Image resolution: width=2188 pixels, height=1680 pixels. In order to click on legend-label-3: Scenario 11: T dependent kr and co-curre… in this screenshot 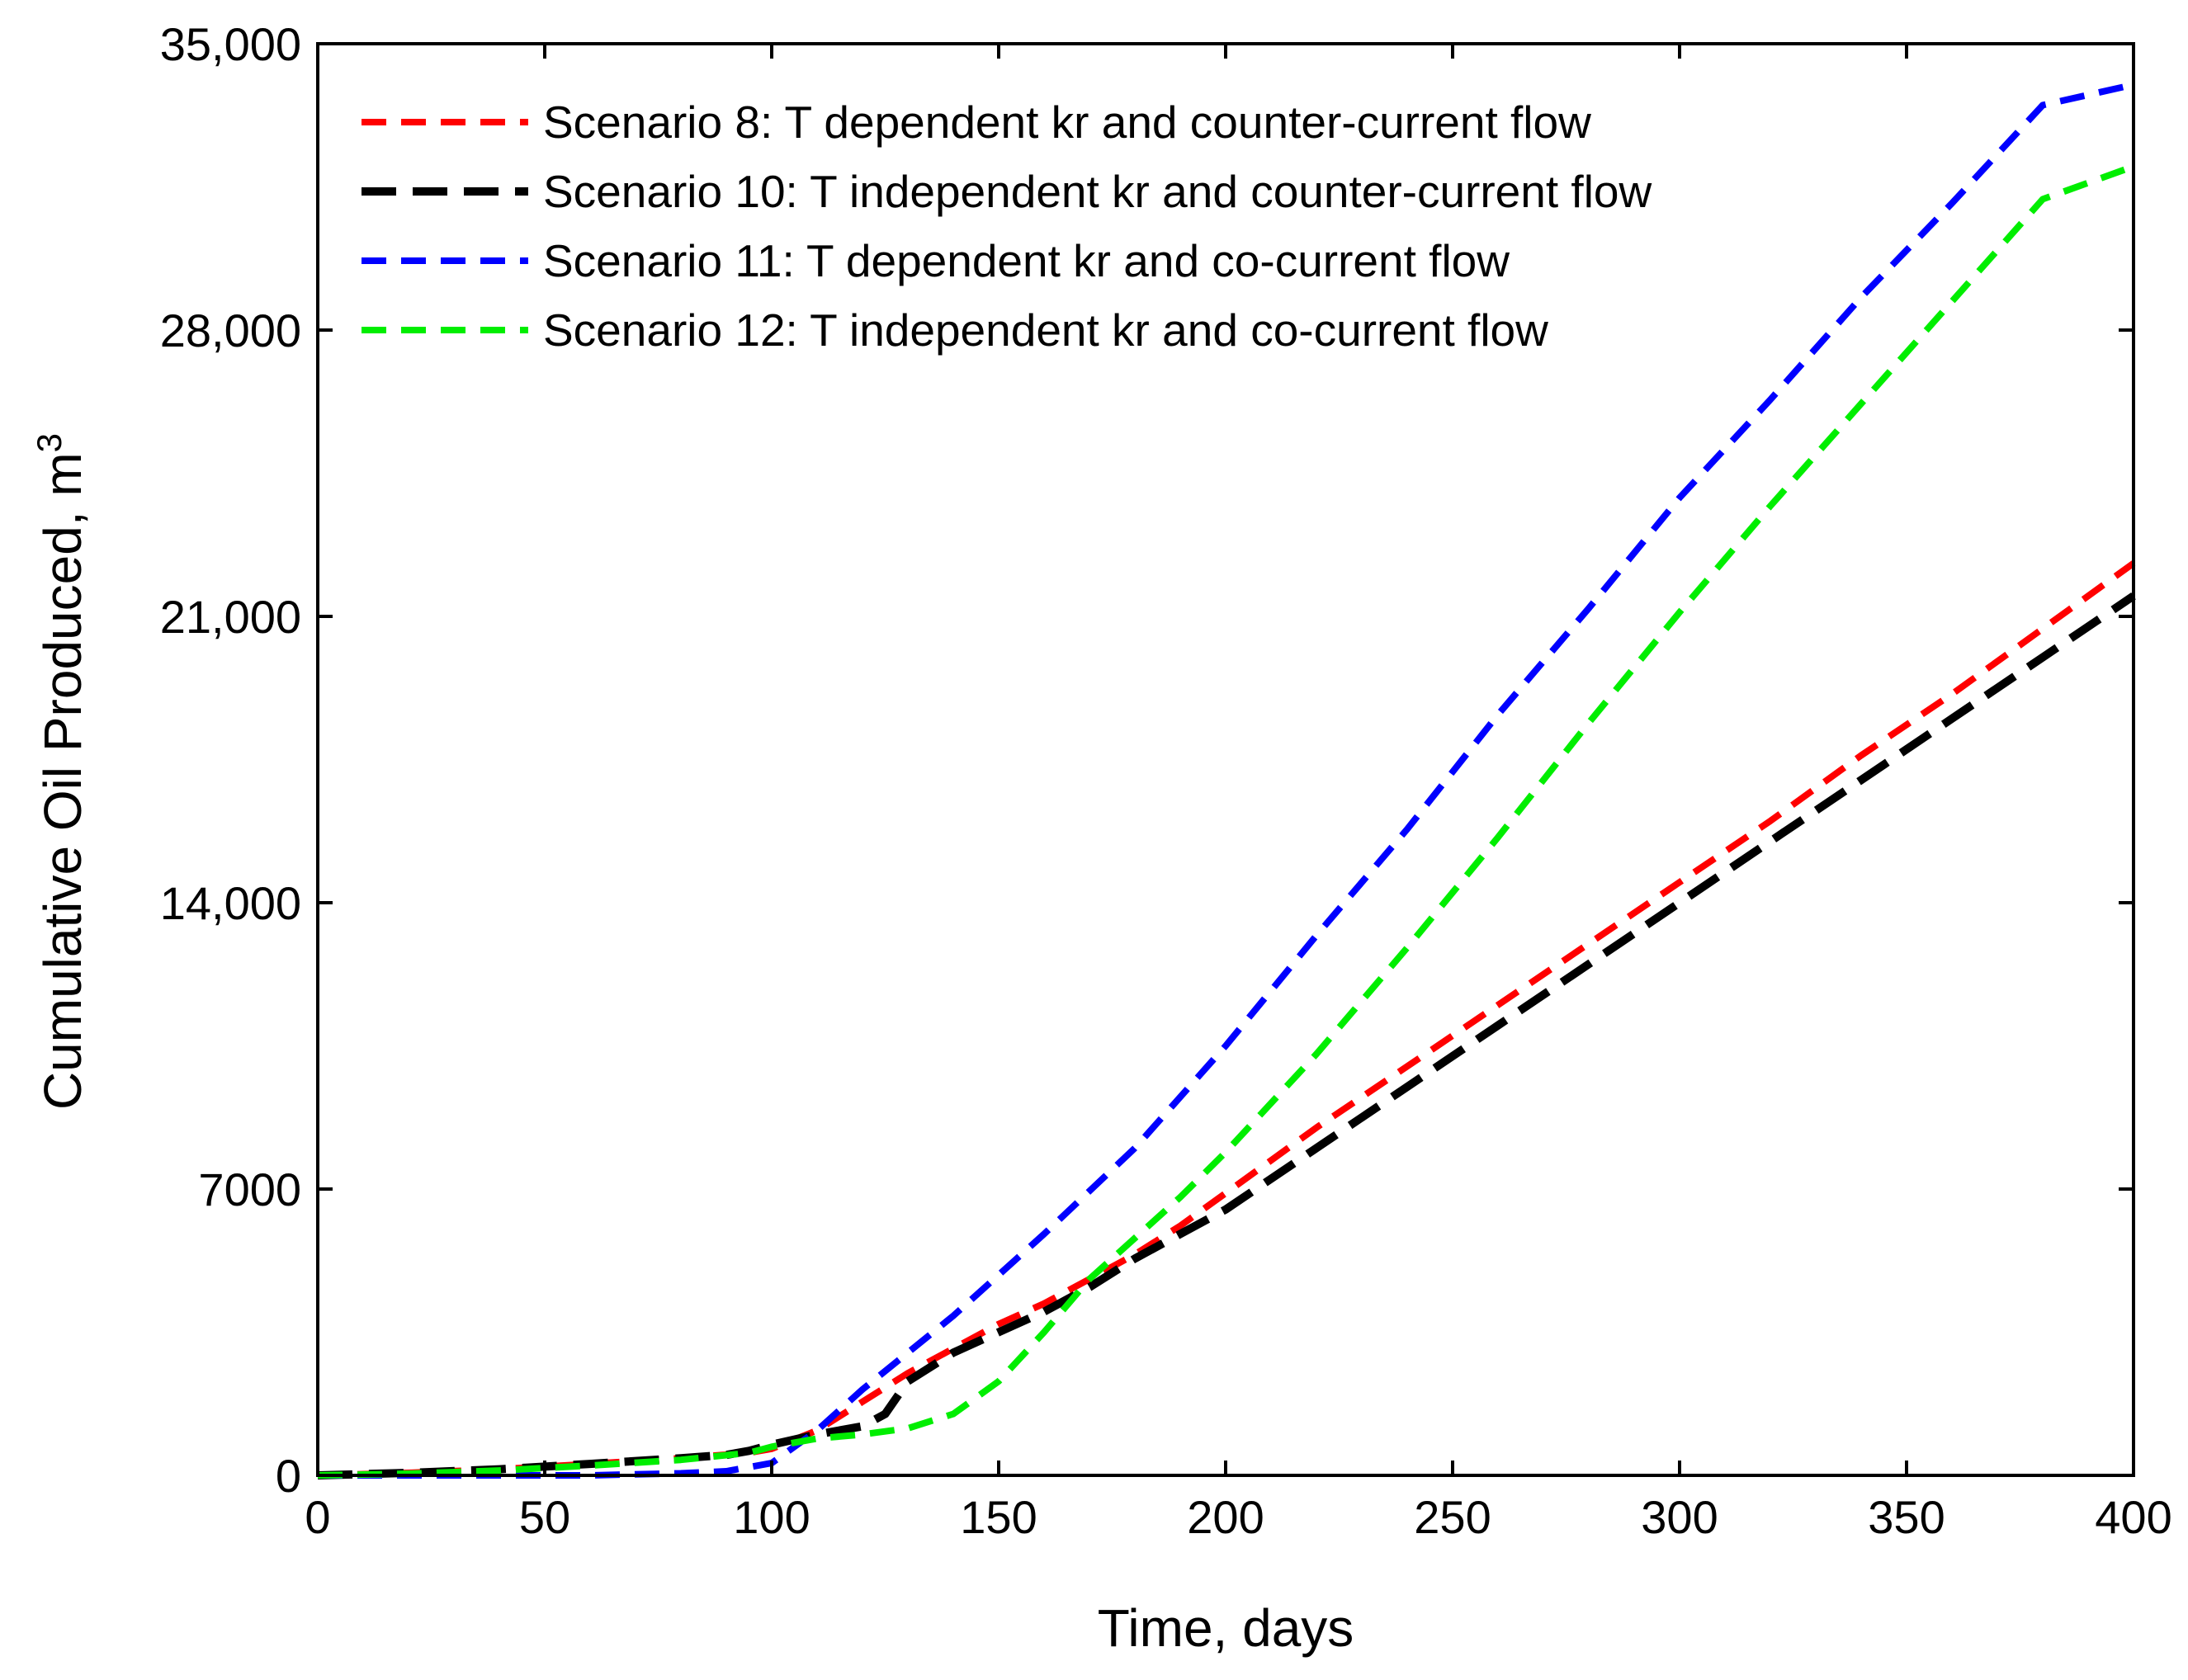, I will do `click(1026, 260)`.